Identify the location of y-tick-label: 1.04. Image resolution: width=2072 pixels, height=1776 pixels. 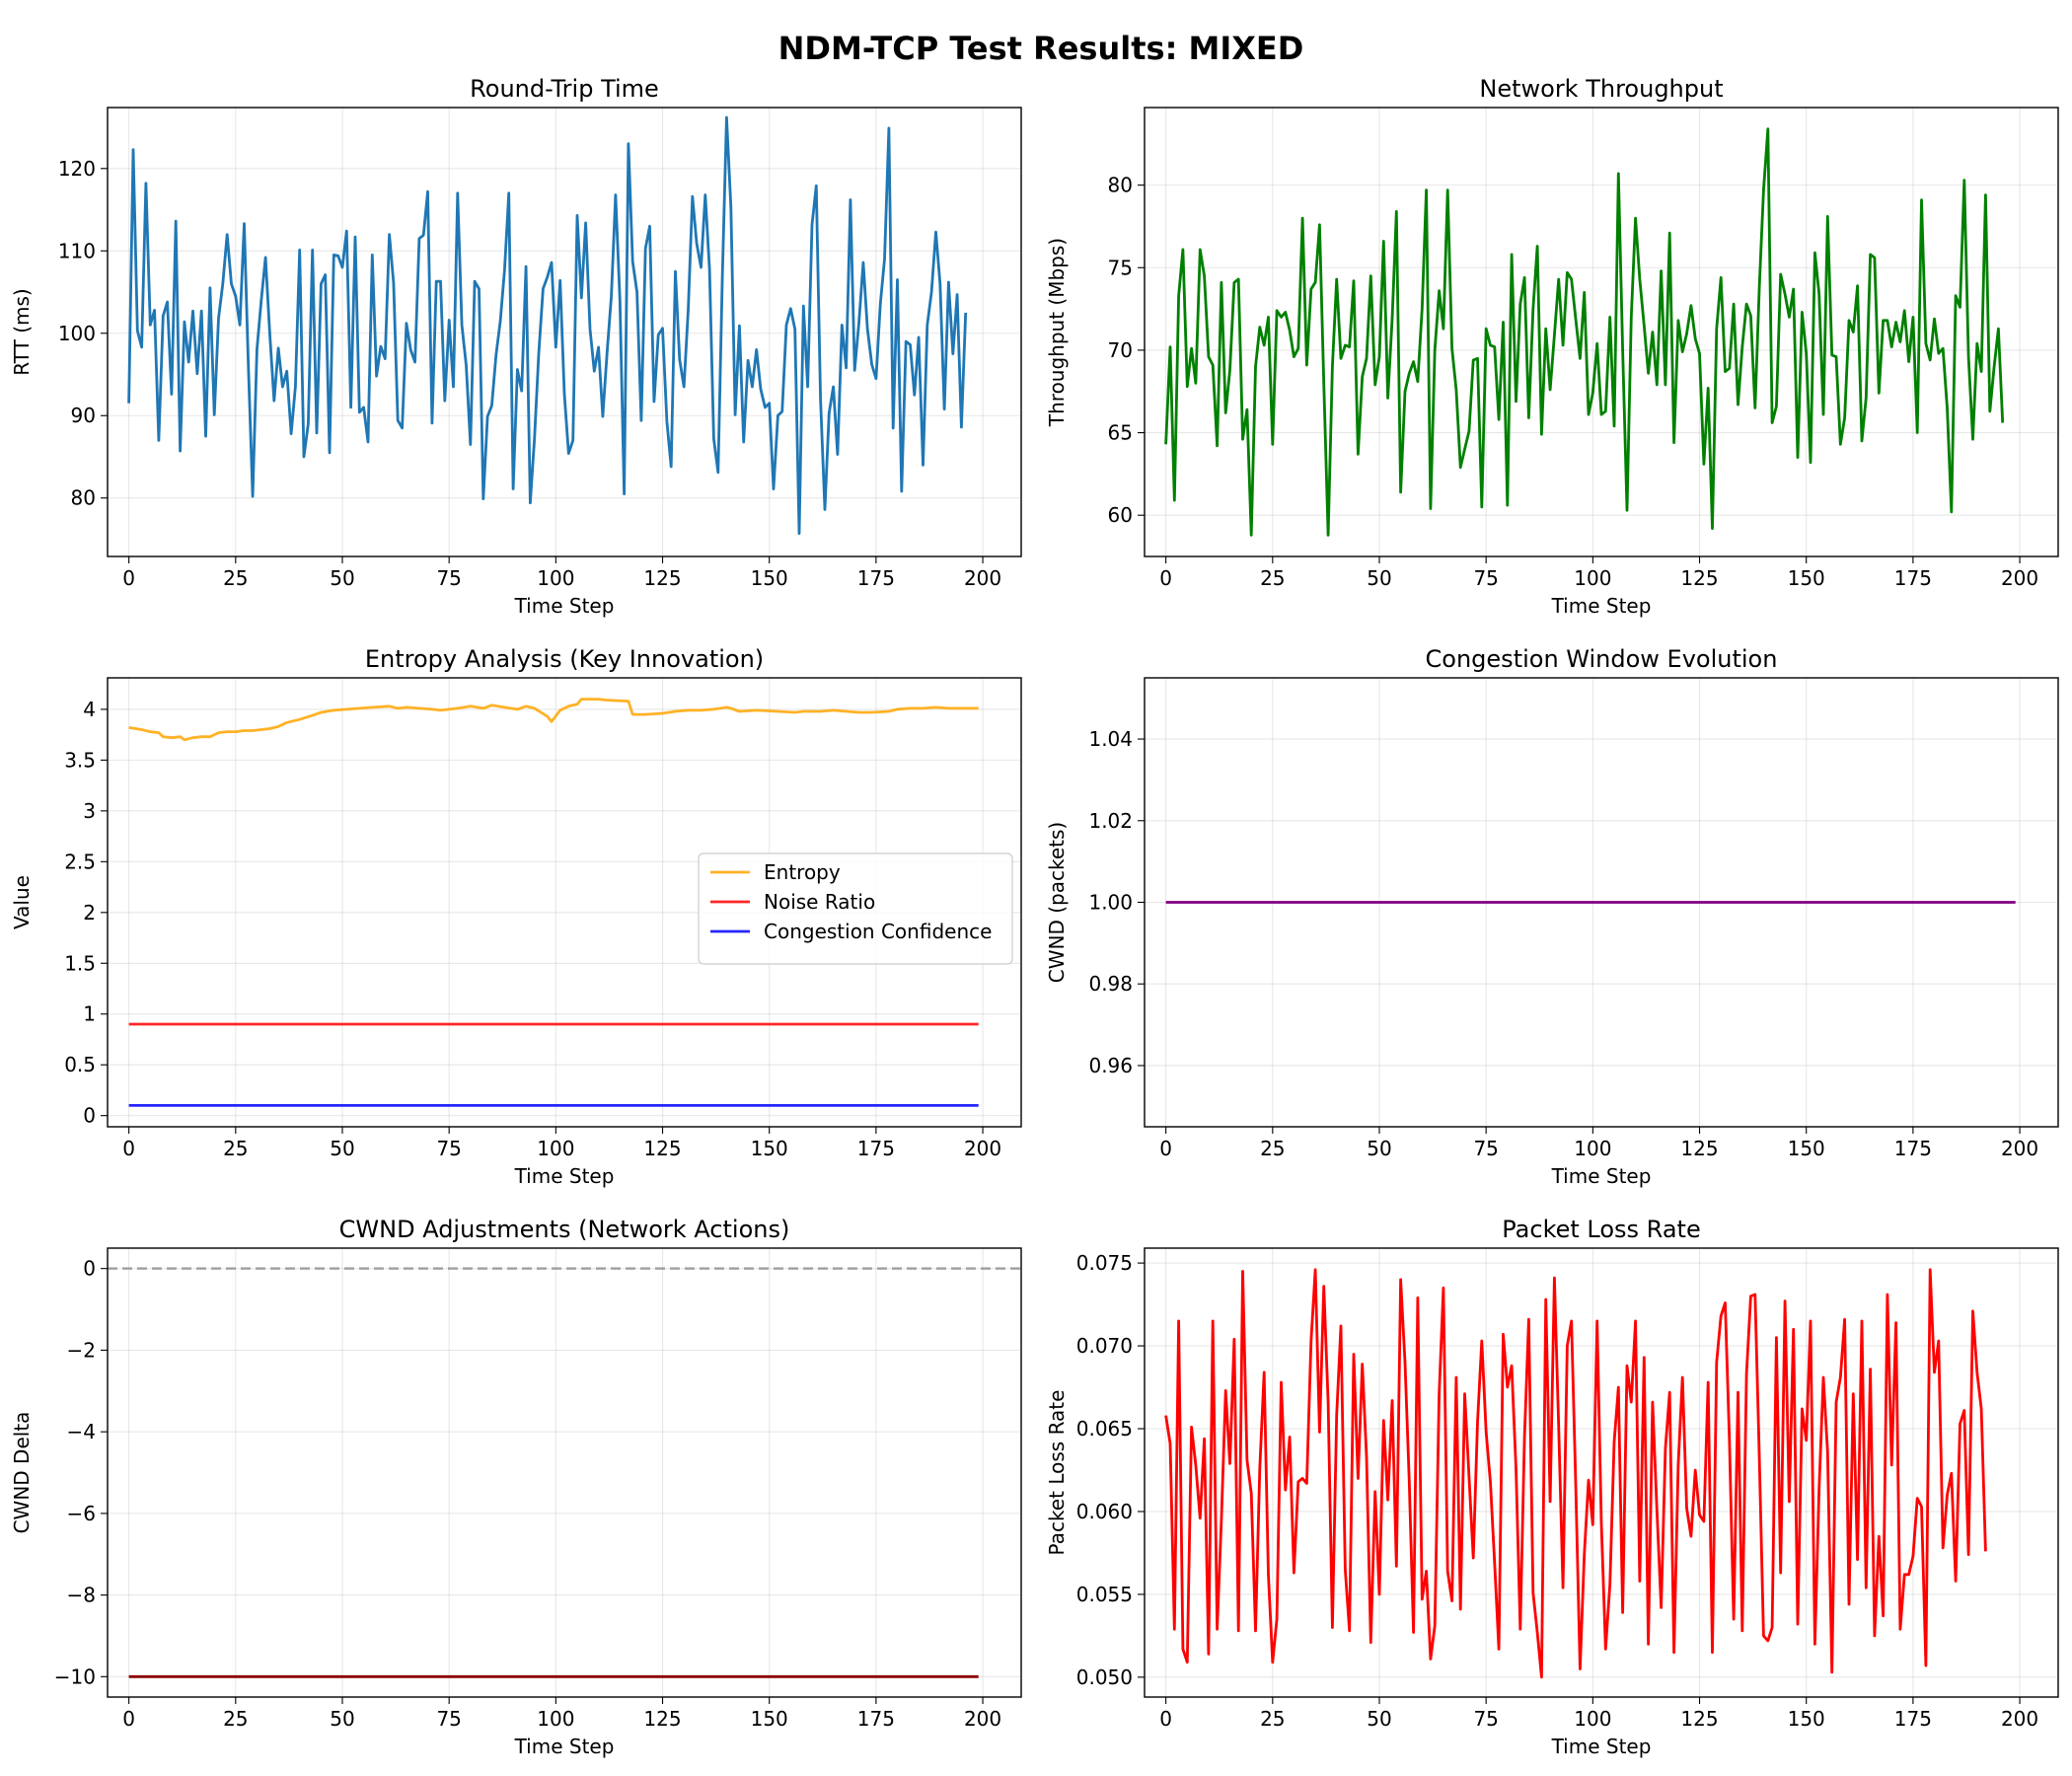
(1111, 739).